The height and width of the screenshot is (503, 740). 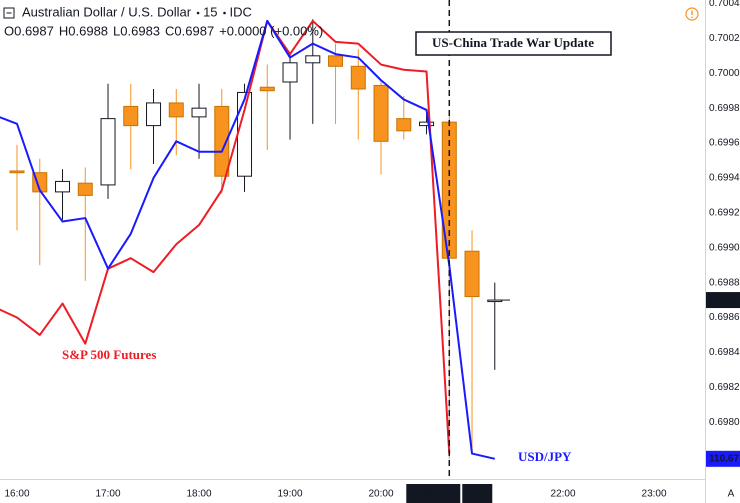 I want to click on x-tick-label: 19:00, so click(x=290, y=494).